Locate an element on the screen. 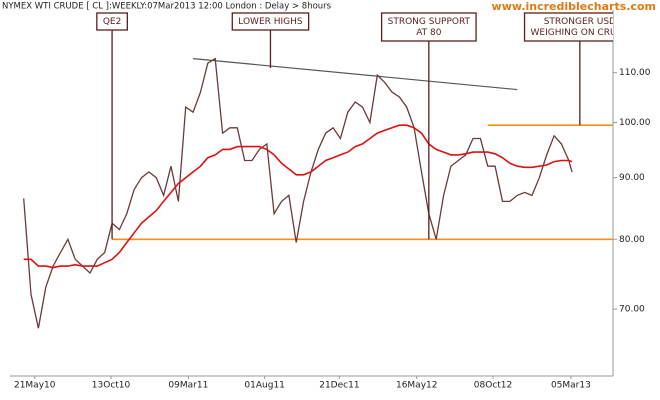 Image resolution: width=660 pixels, height=400 pixels. y-tick-label: 110.00 is located at coordinates (635, 73).